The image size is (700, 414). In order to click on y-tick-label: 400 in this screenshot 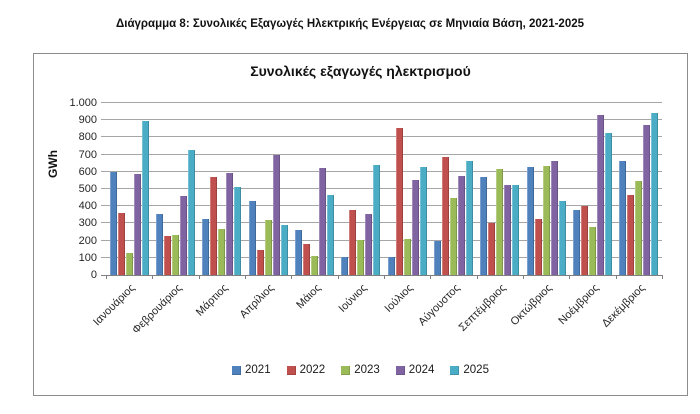, I will do `click(87, 206)`.